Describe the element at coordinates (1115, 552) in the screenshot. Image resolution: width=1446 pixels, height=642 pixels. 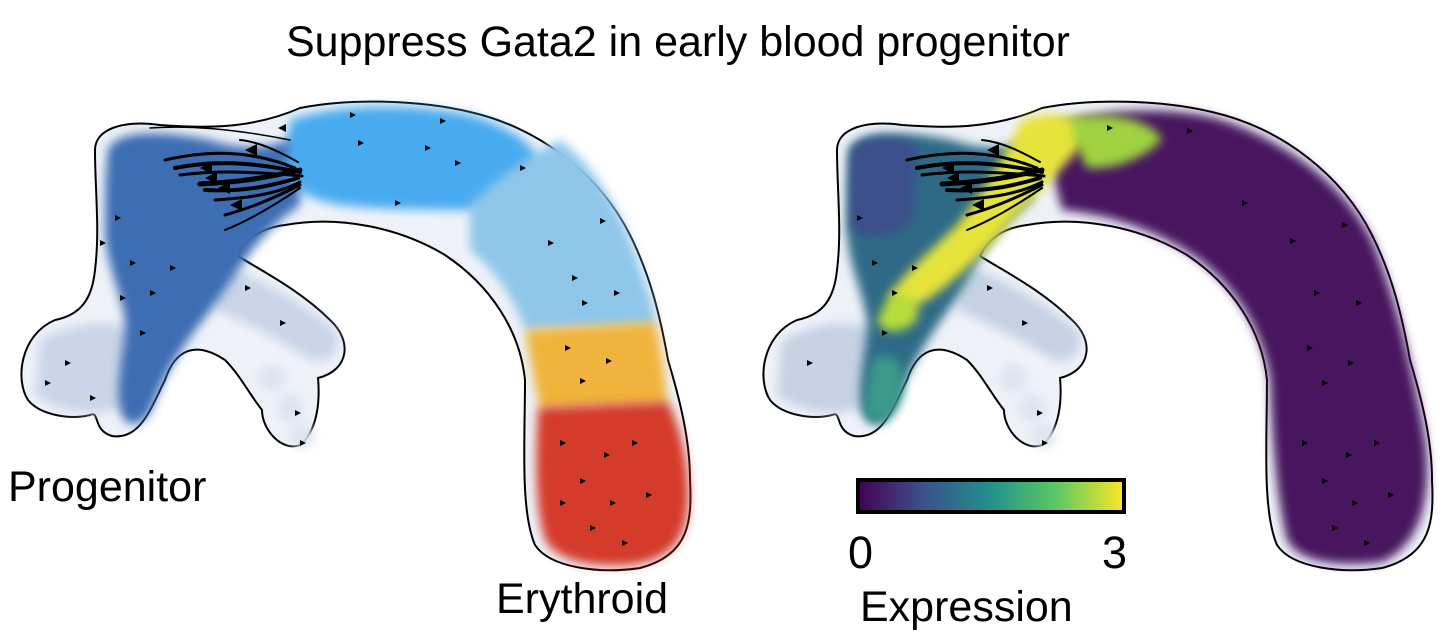
I see `colorbar-max-label: 3` at that location.